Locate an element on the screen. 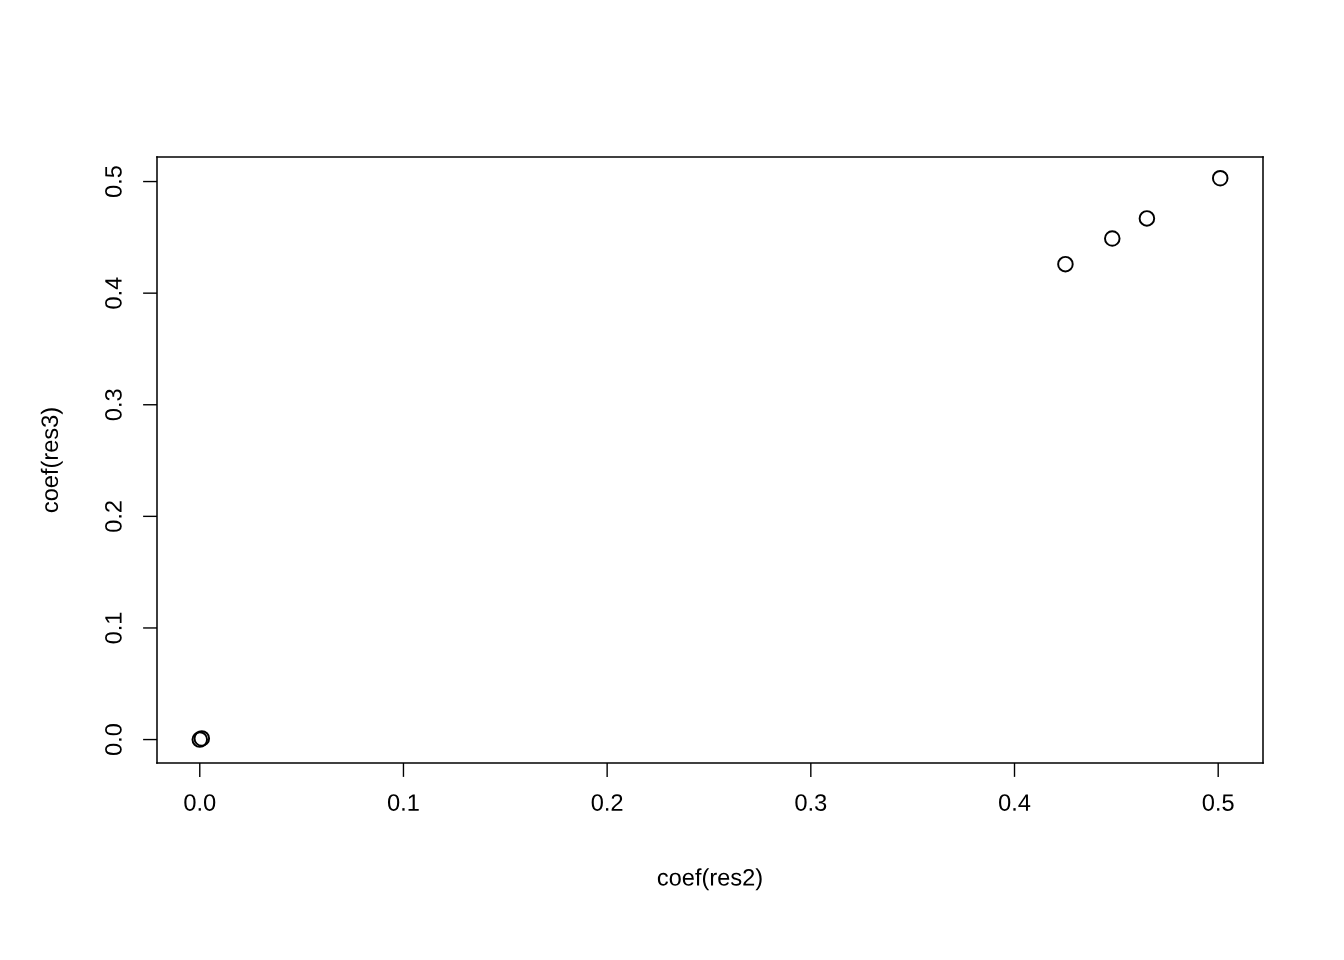 The width and height of the screenshot is (1344, 960). y-tick-label: 0.1 is located at coordinates (113, 628).